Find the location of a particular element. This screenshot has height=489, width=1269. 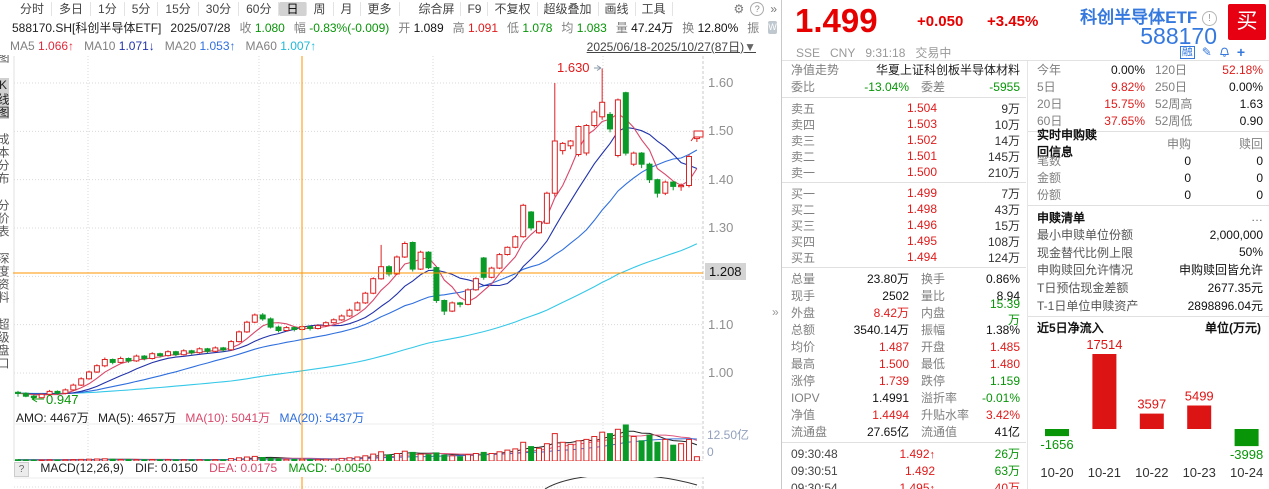

macd-value: MACD: -0.0050 is located at coordinates (330, 468).